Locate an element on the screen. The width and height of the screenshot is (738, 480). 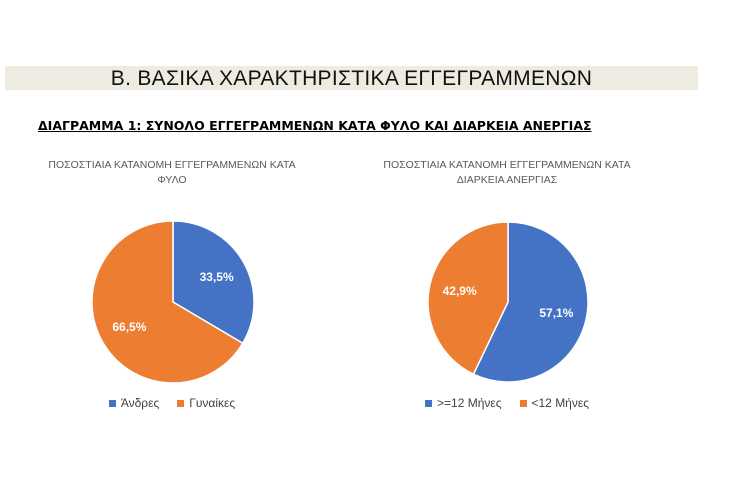
legend-item: Γυναίκες is located at coordinates (206, 403).